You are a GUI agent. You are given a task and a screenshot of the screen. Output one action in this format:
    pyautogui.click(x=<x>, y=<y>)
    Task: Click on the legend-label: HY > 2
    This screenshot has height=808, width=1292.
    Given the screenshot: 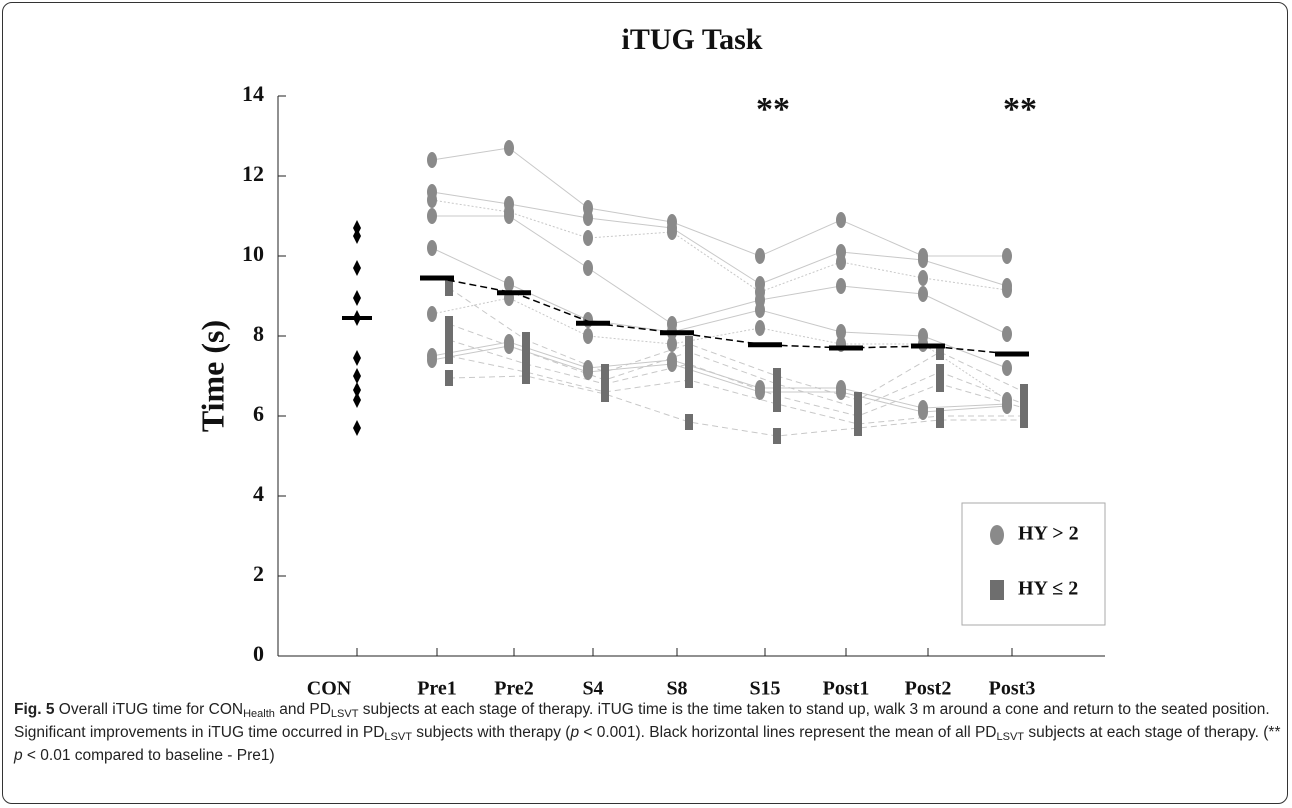 What is the action you would take?
    pyautogui.click(x=1048, y=534)
    